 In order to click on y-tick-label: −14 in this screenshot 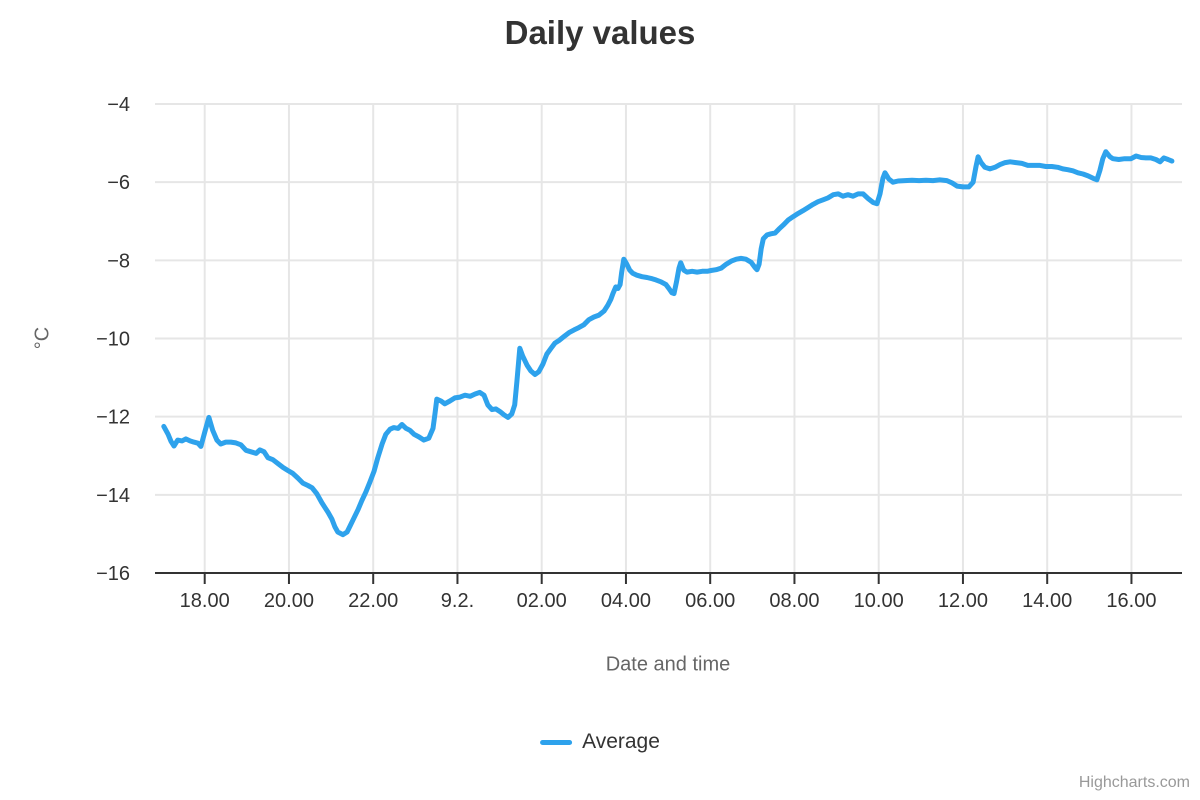, I will do `click(113, 496)`.